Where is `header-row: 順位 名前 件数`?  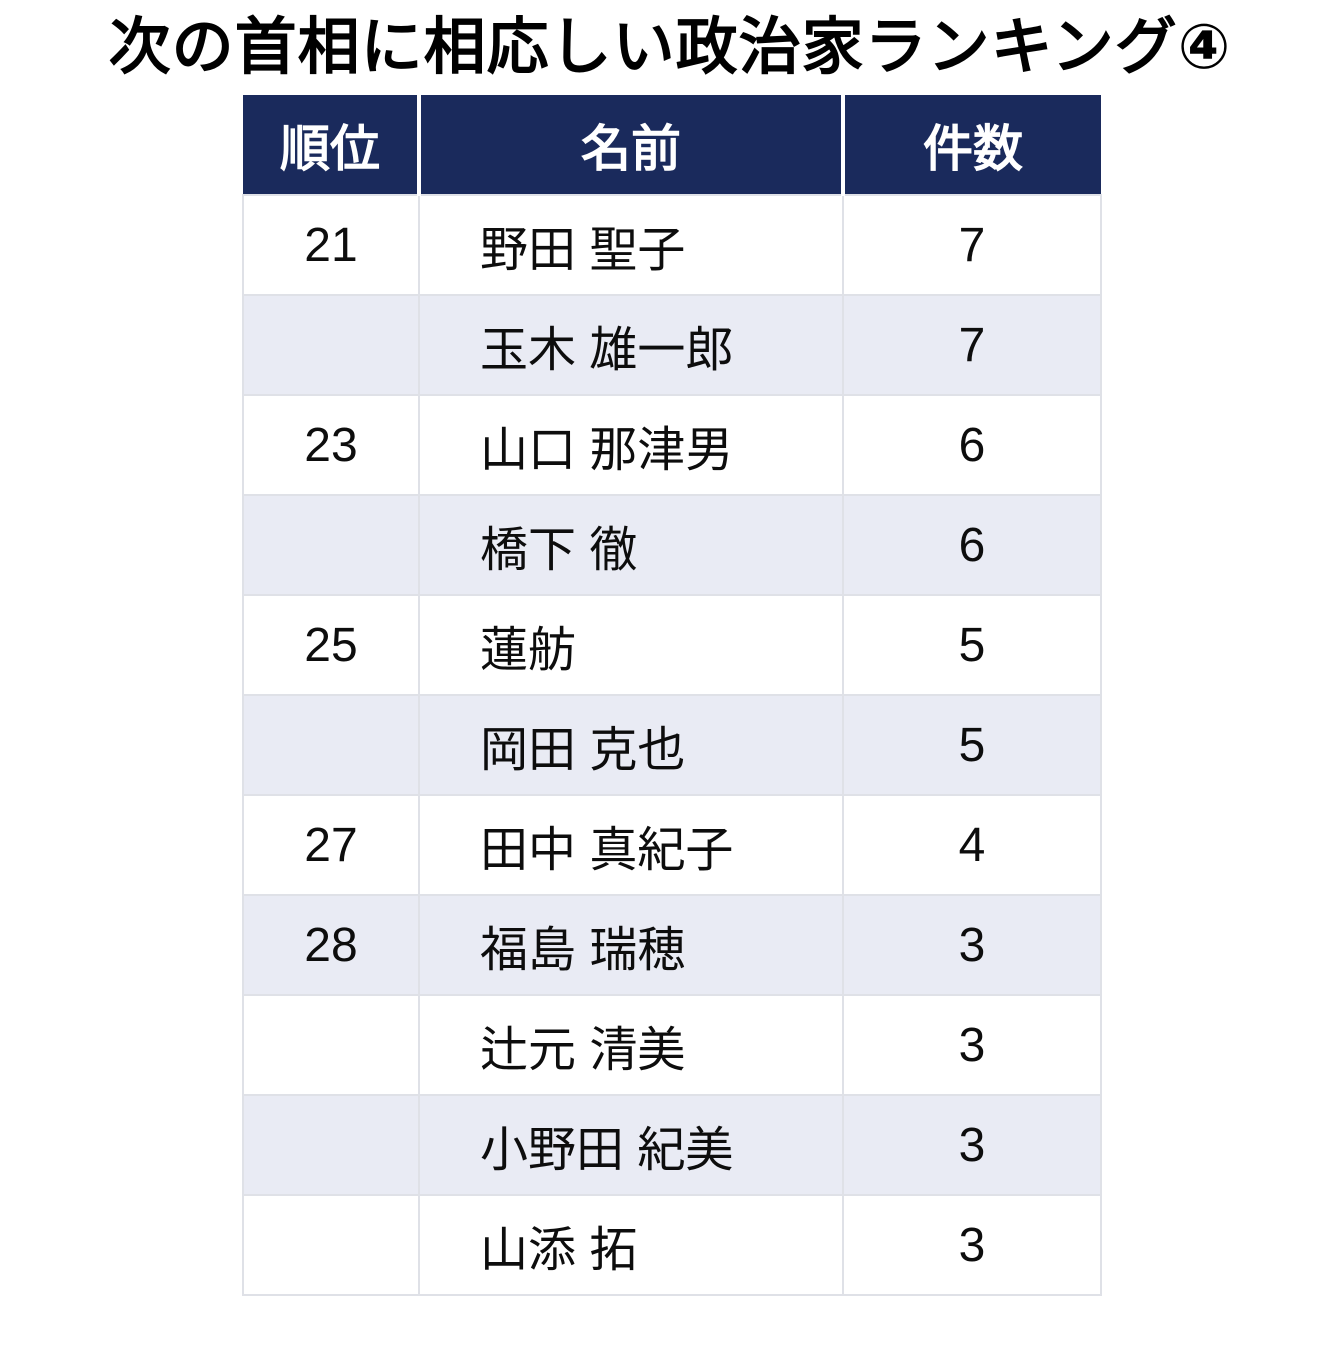 header-row: 順位 名前 件数 is located at coordinates (672, 145).